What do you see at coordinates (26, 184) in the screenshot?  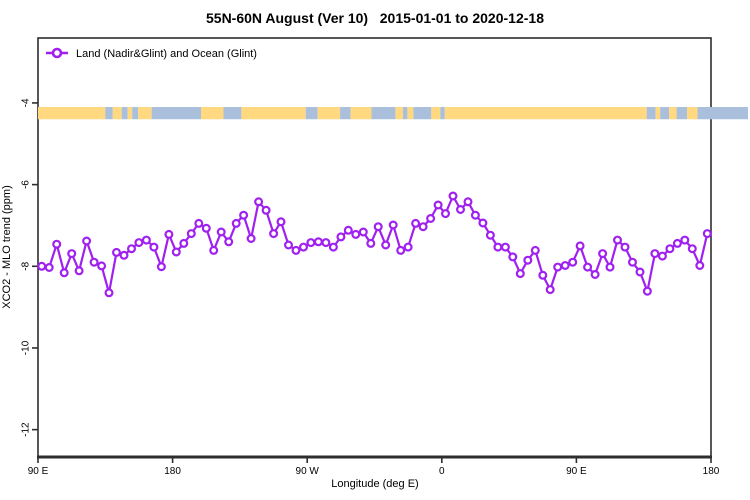 I see `y-tick-label: -6` at bounding box center [26, 184].